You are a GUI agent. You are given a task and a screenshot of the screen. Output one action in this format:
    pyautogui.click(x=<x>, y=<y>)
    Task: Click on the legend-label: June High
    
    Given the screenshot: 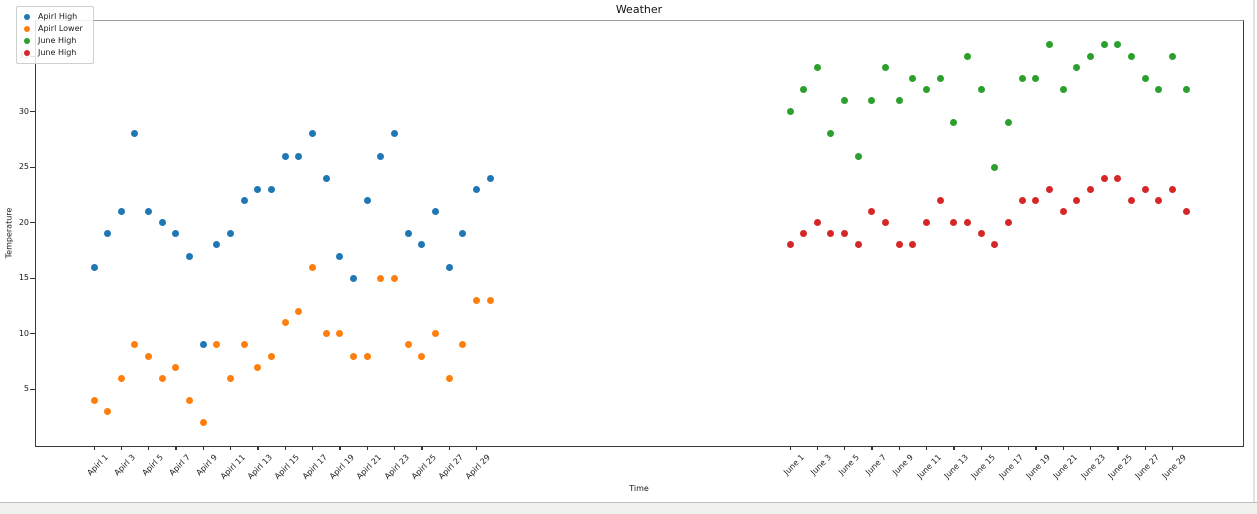 What is the action you would take?
    pyautogui.click(x=57, y=52)
    